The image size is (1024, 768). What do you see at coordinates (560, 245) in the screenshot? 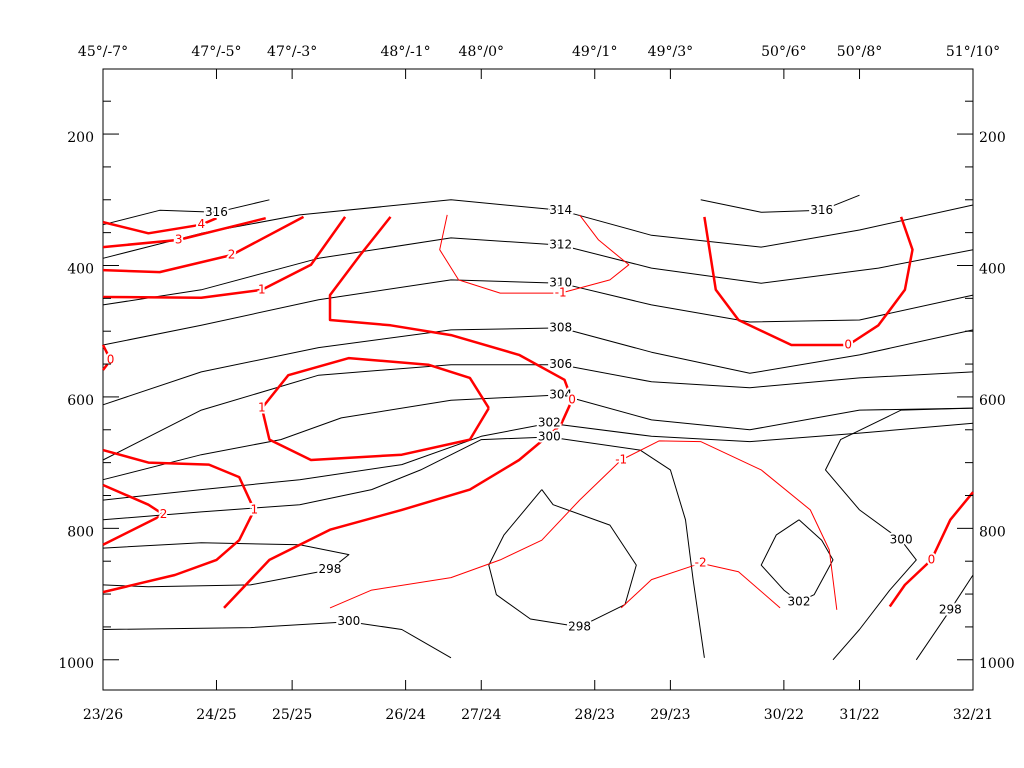
I see `contour-label: 312` at bounding box center [560, 245].